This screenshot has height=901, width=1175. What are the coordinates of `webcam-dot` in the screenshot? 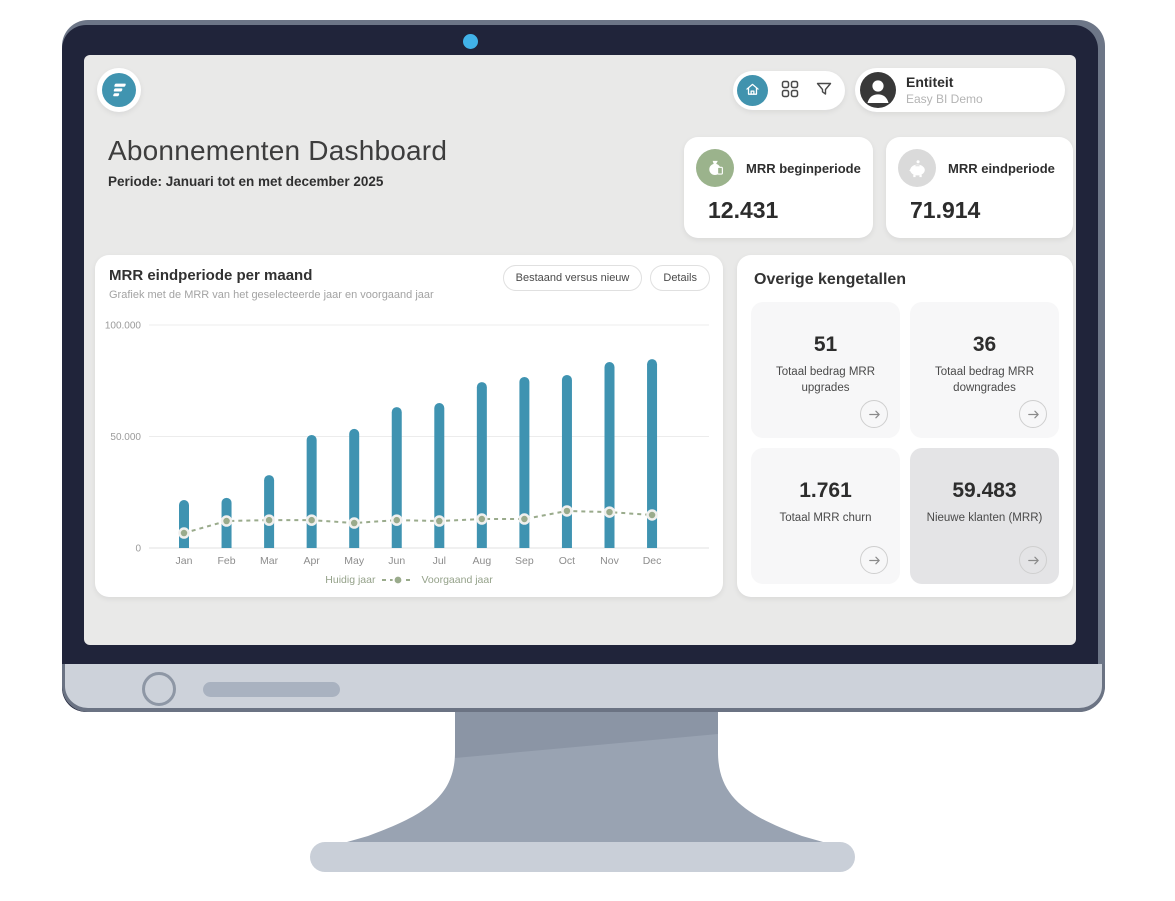 It's located at (470, 41).